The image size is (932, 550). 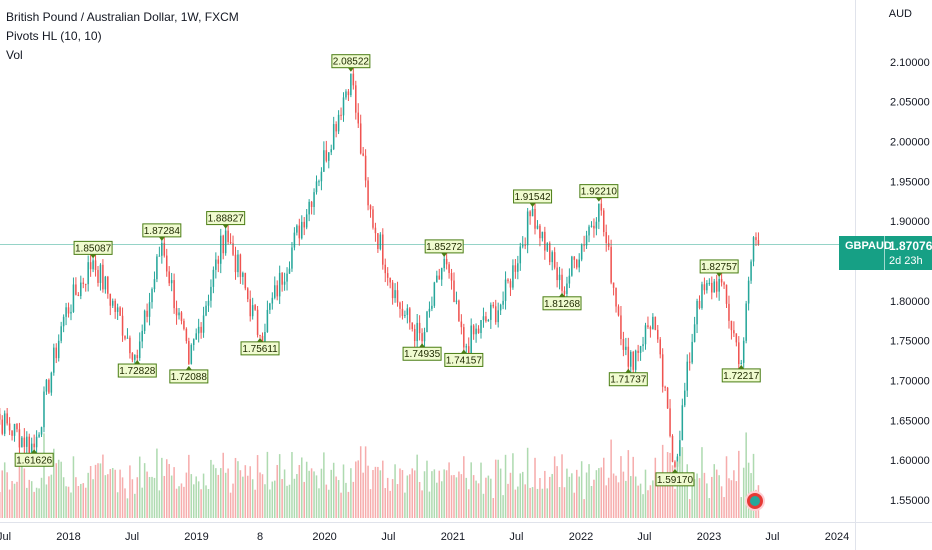 What do you see at coordinates (388, 537) in the screenshot?
I see `x-tick-label: Jul` at bounding box center [388, 537].